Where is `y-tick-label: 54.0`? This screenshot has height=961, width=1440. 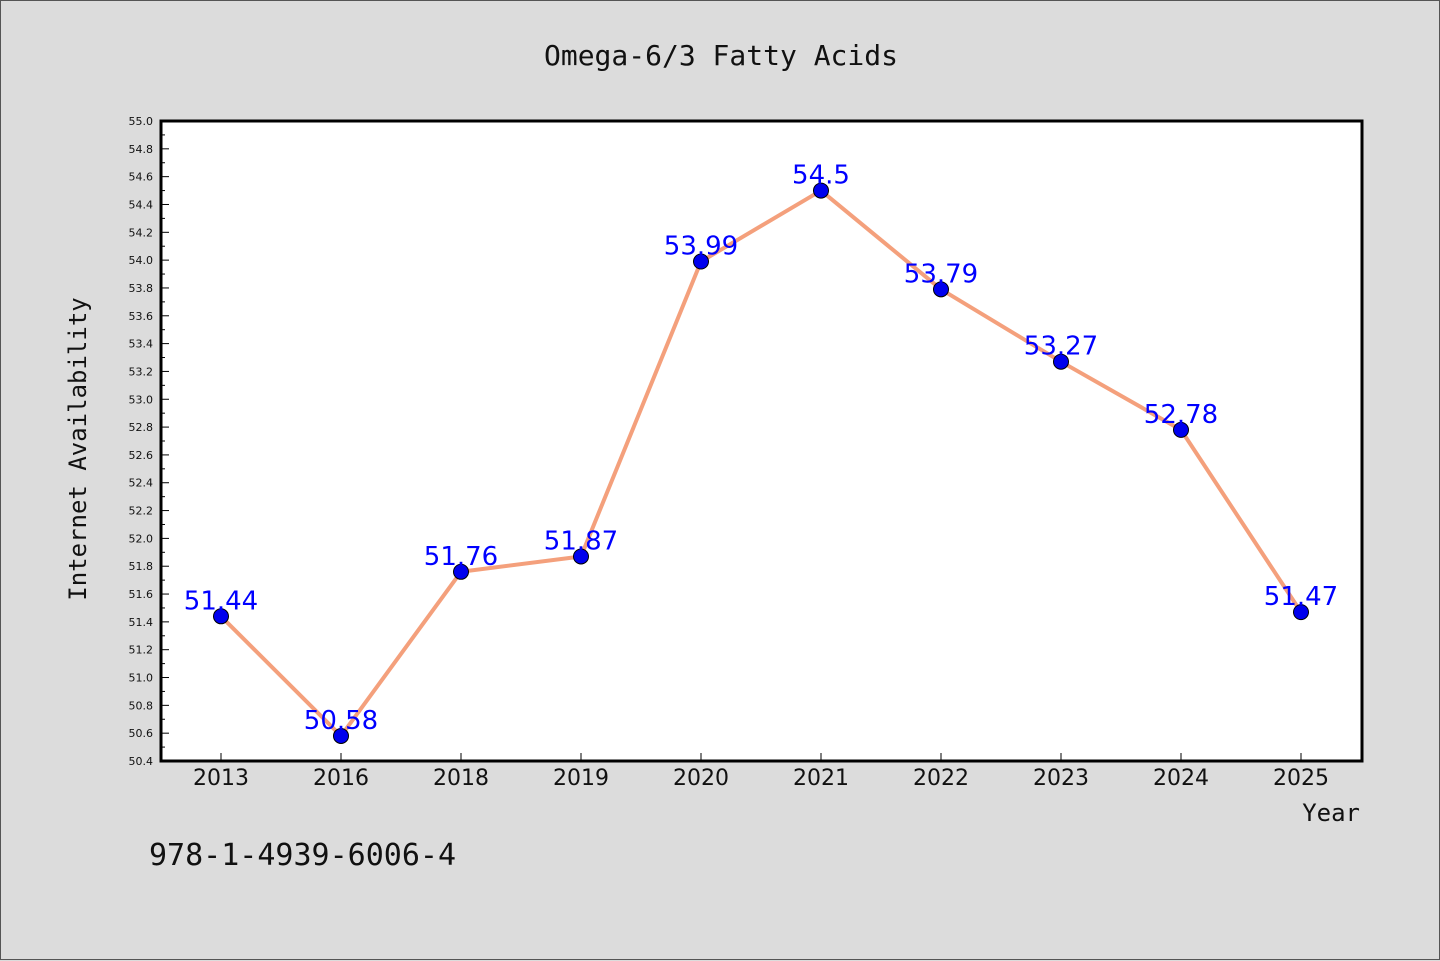 y-tick-label: 54.0 is located at coordinates (141, 260).